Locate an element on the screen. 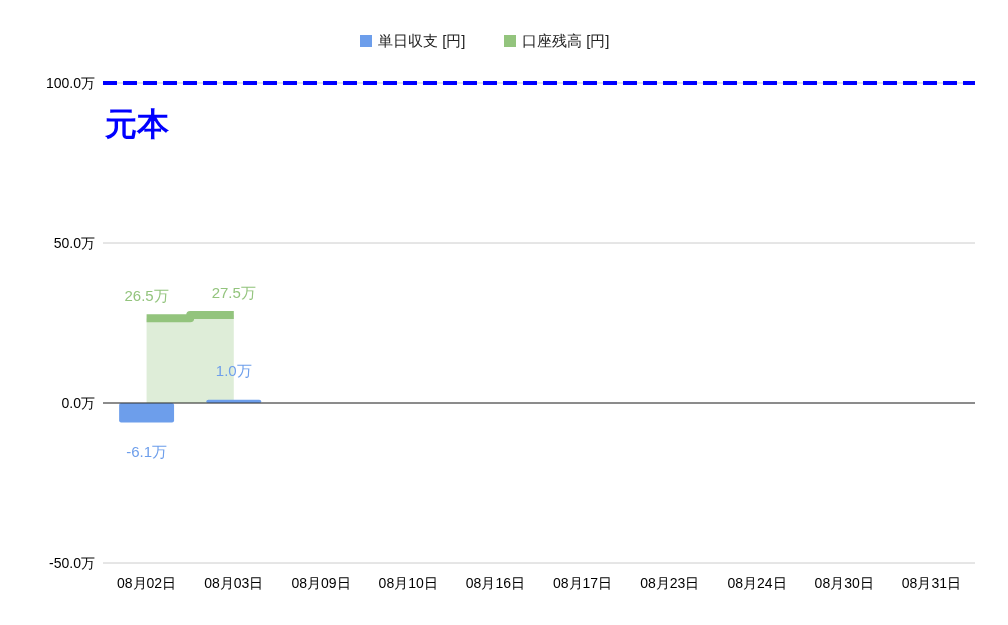 The width and height of the screenshot is (1008, 625). x-tick-label: 08月31日 is located at coordinates (931, 583).